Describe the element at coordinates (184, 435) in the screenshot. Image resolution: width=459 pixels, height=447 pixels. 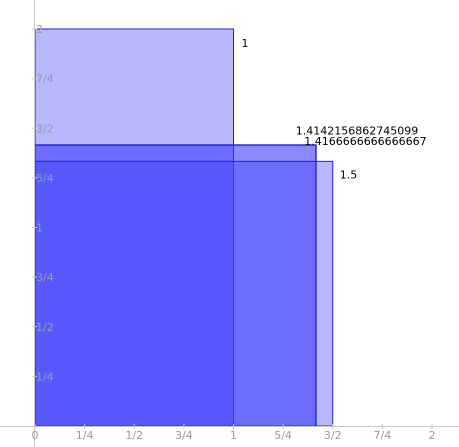
I see `x-tick-label: 3/4` at that location.